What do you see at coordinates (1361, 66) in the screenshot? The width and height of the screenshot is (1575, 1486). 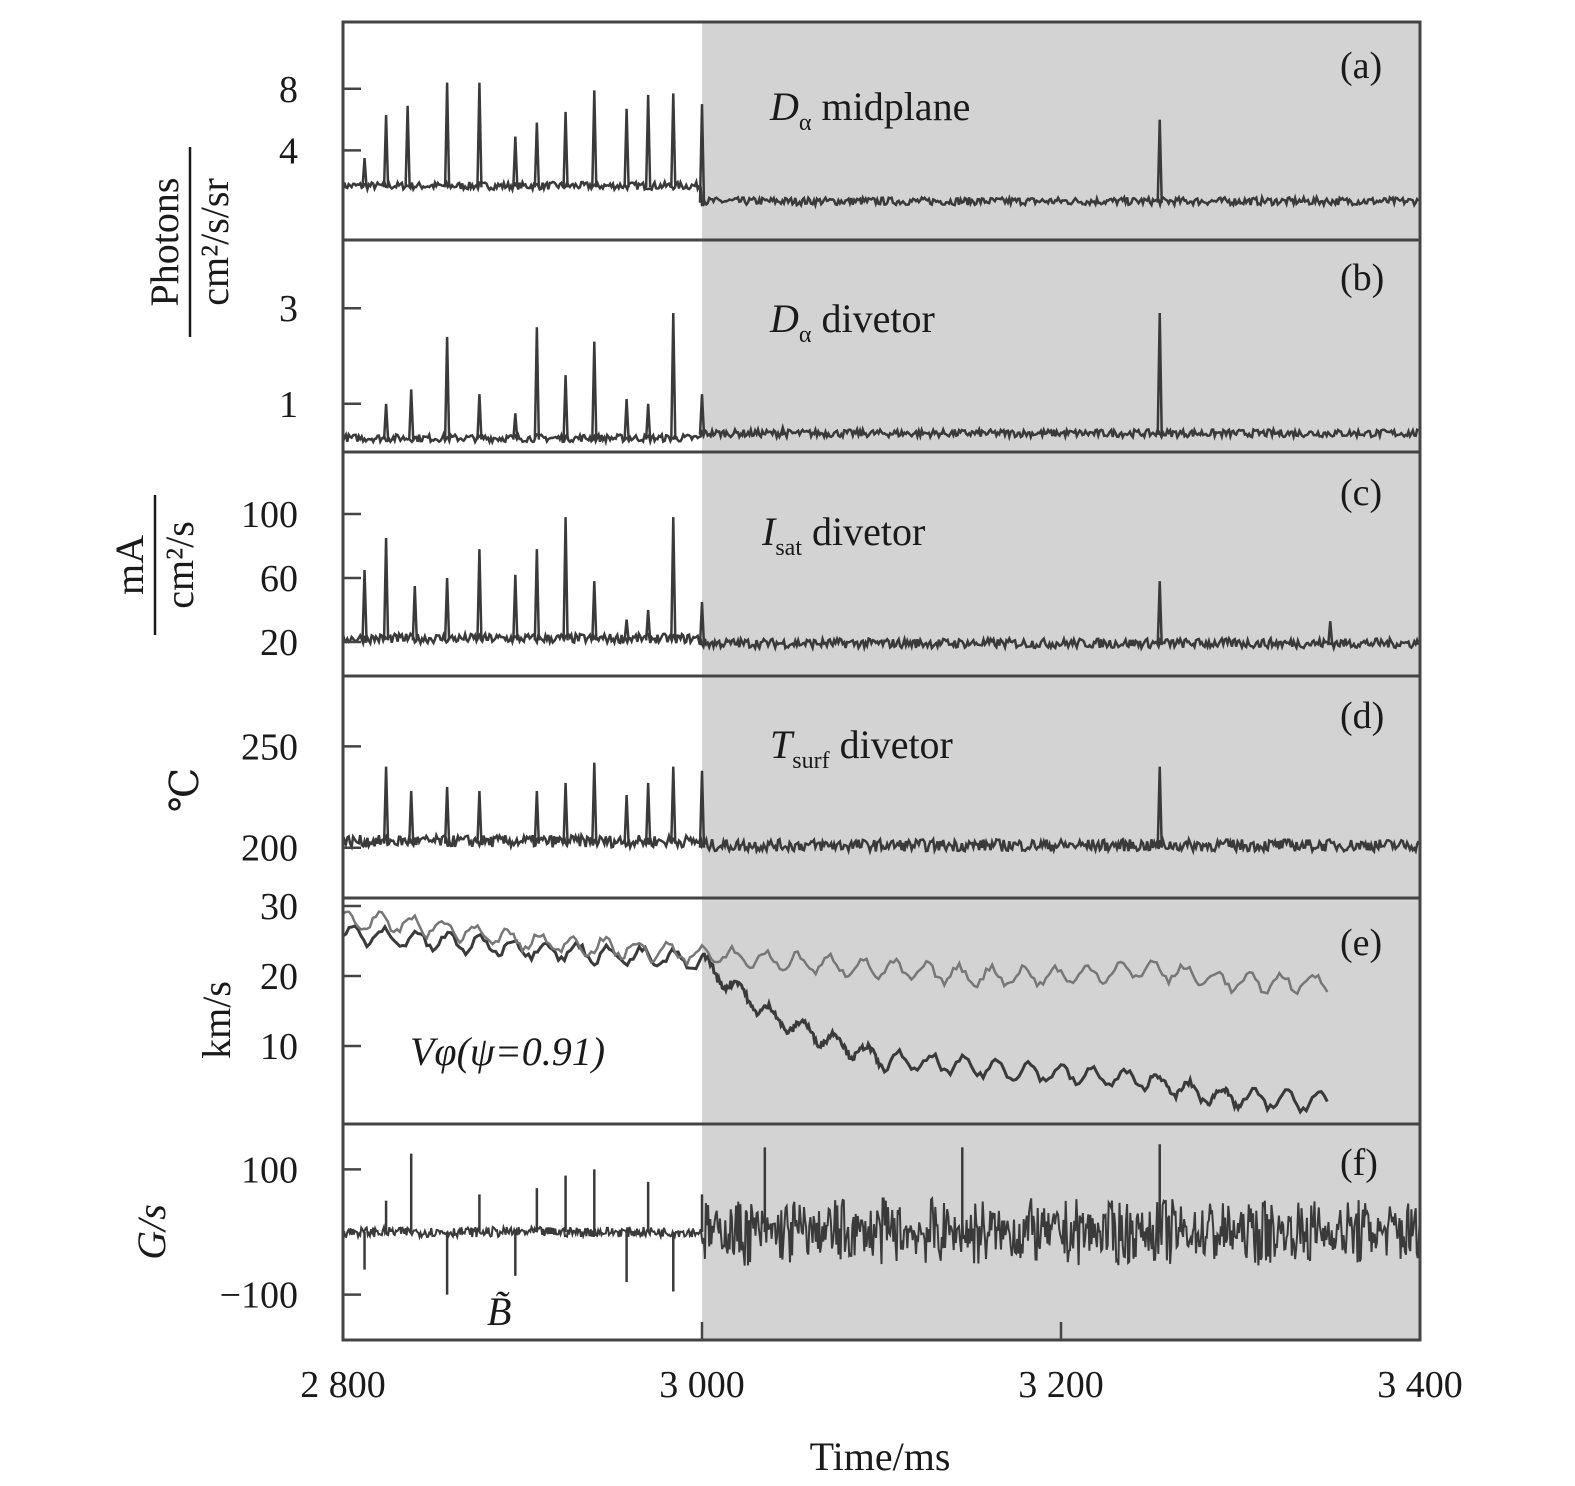 I see `panel-label-a: (a)` at bounding box center [1361, 66].